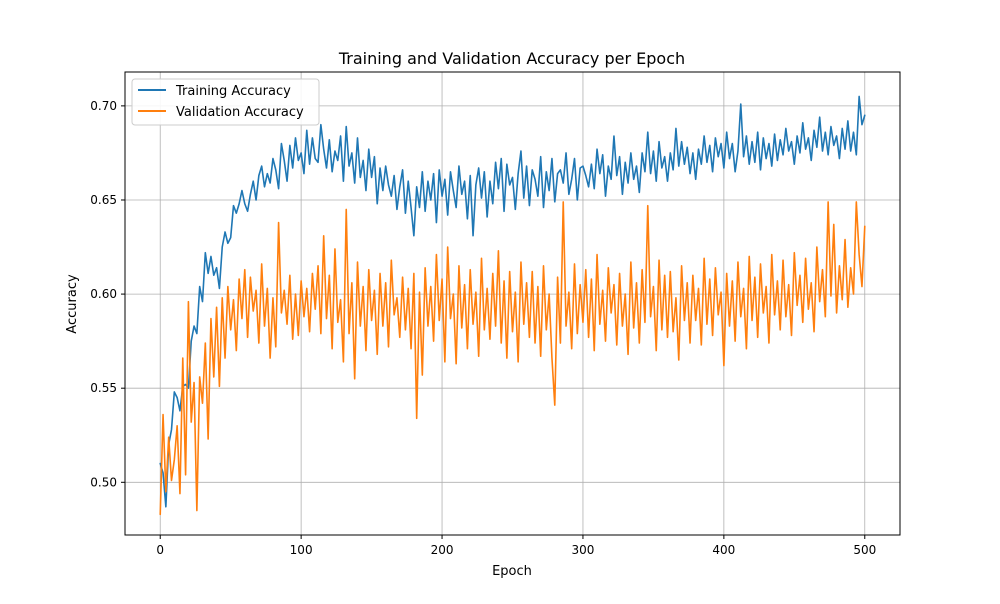  Describe the element at coordinates (103, 294) in the screenshot. I see `y-tick-label-0.6: 0.60` at that location.